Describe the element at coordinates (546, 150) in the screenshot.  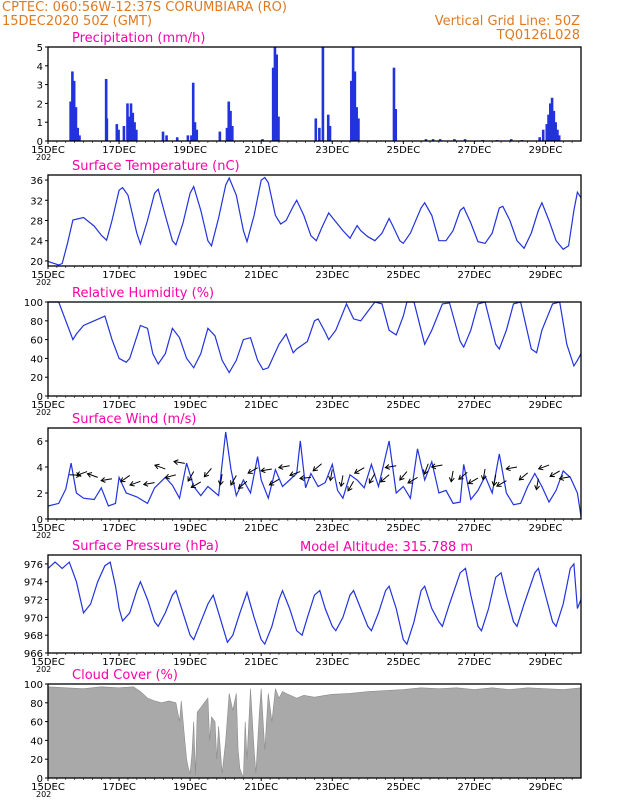
I see `x-tick-label: 29DEC` at that location.